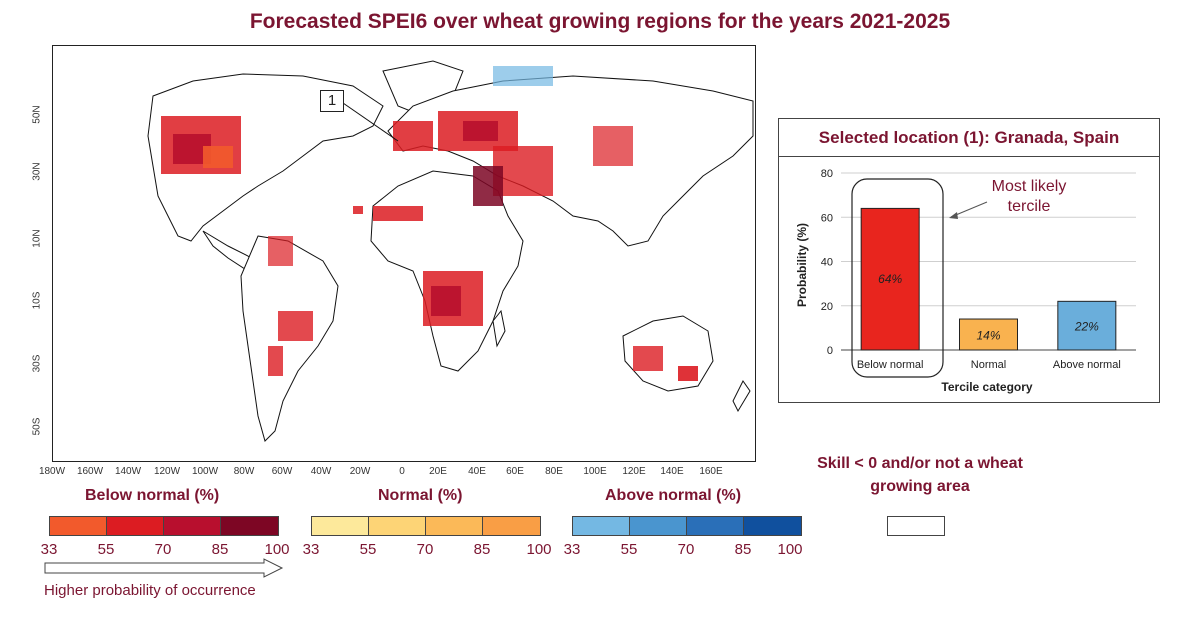 This screenshot has height=618, width=1200. Describe the element at coordinates (539, 549) in the screenshot. I see `tick-normal-100: 100` at that location.